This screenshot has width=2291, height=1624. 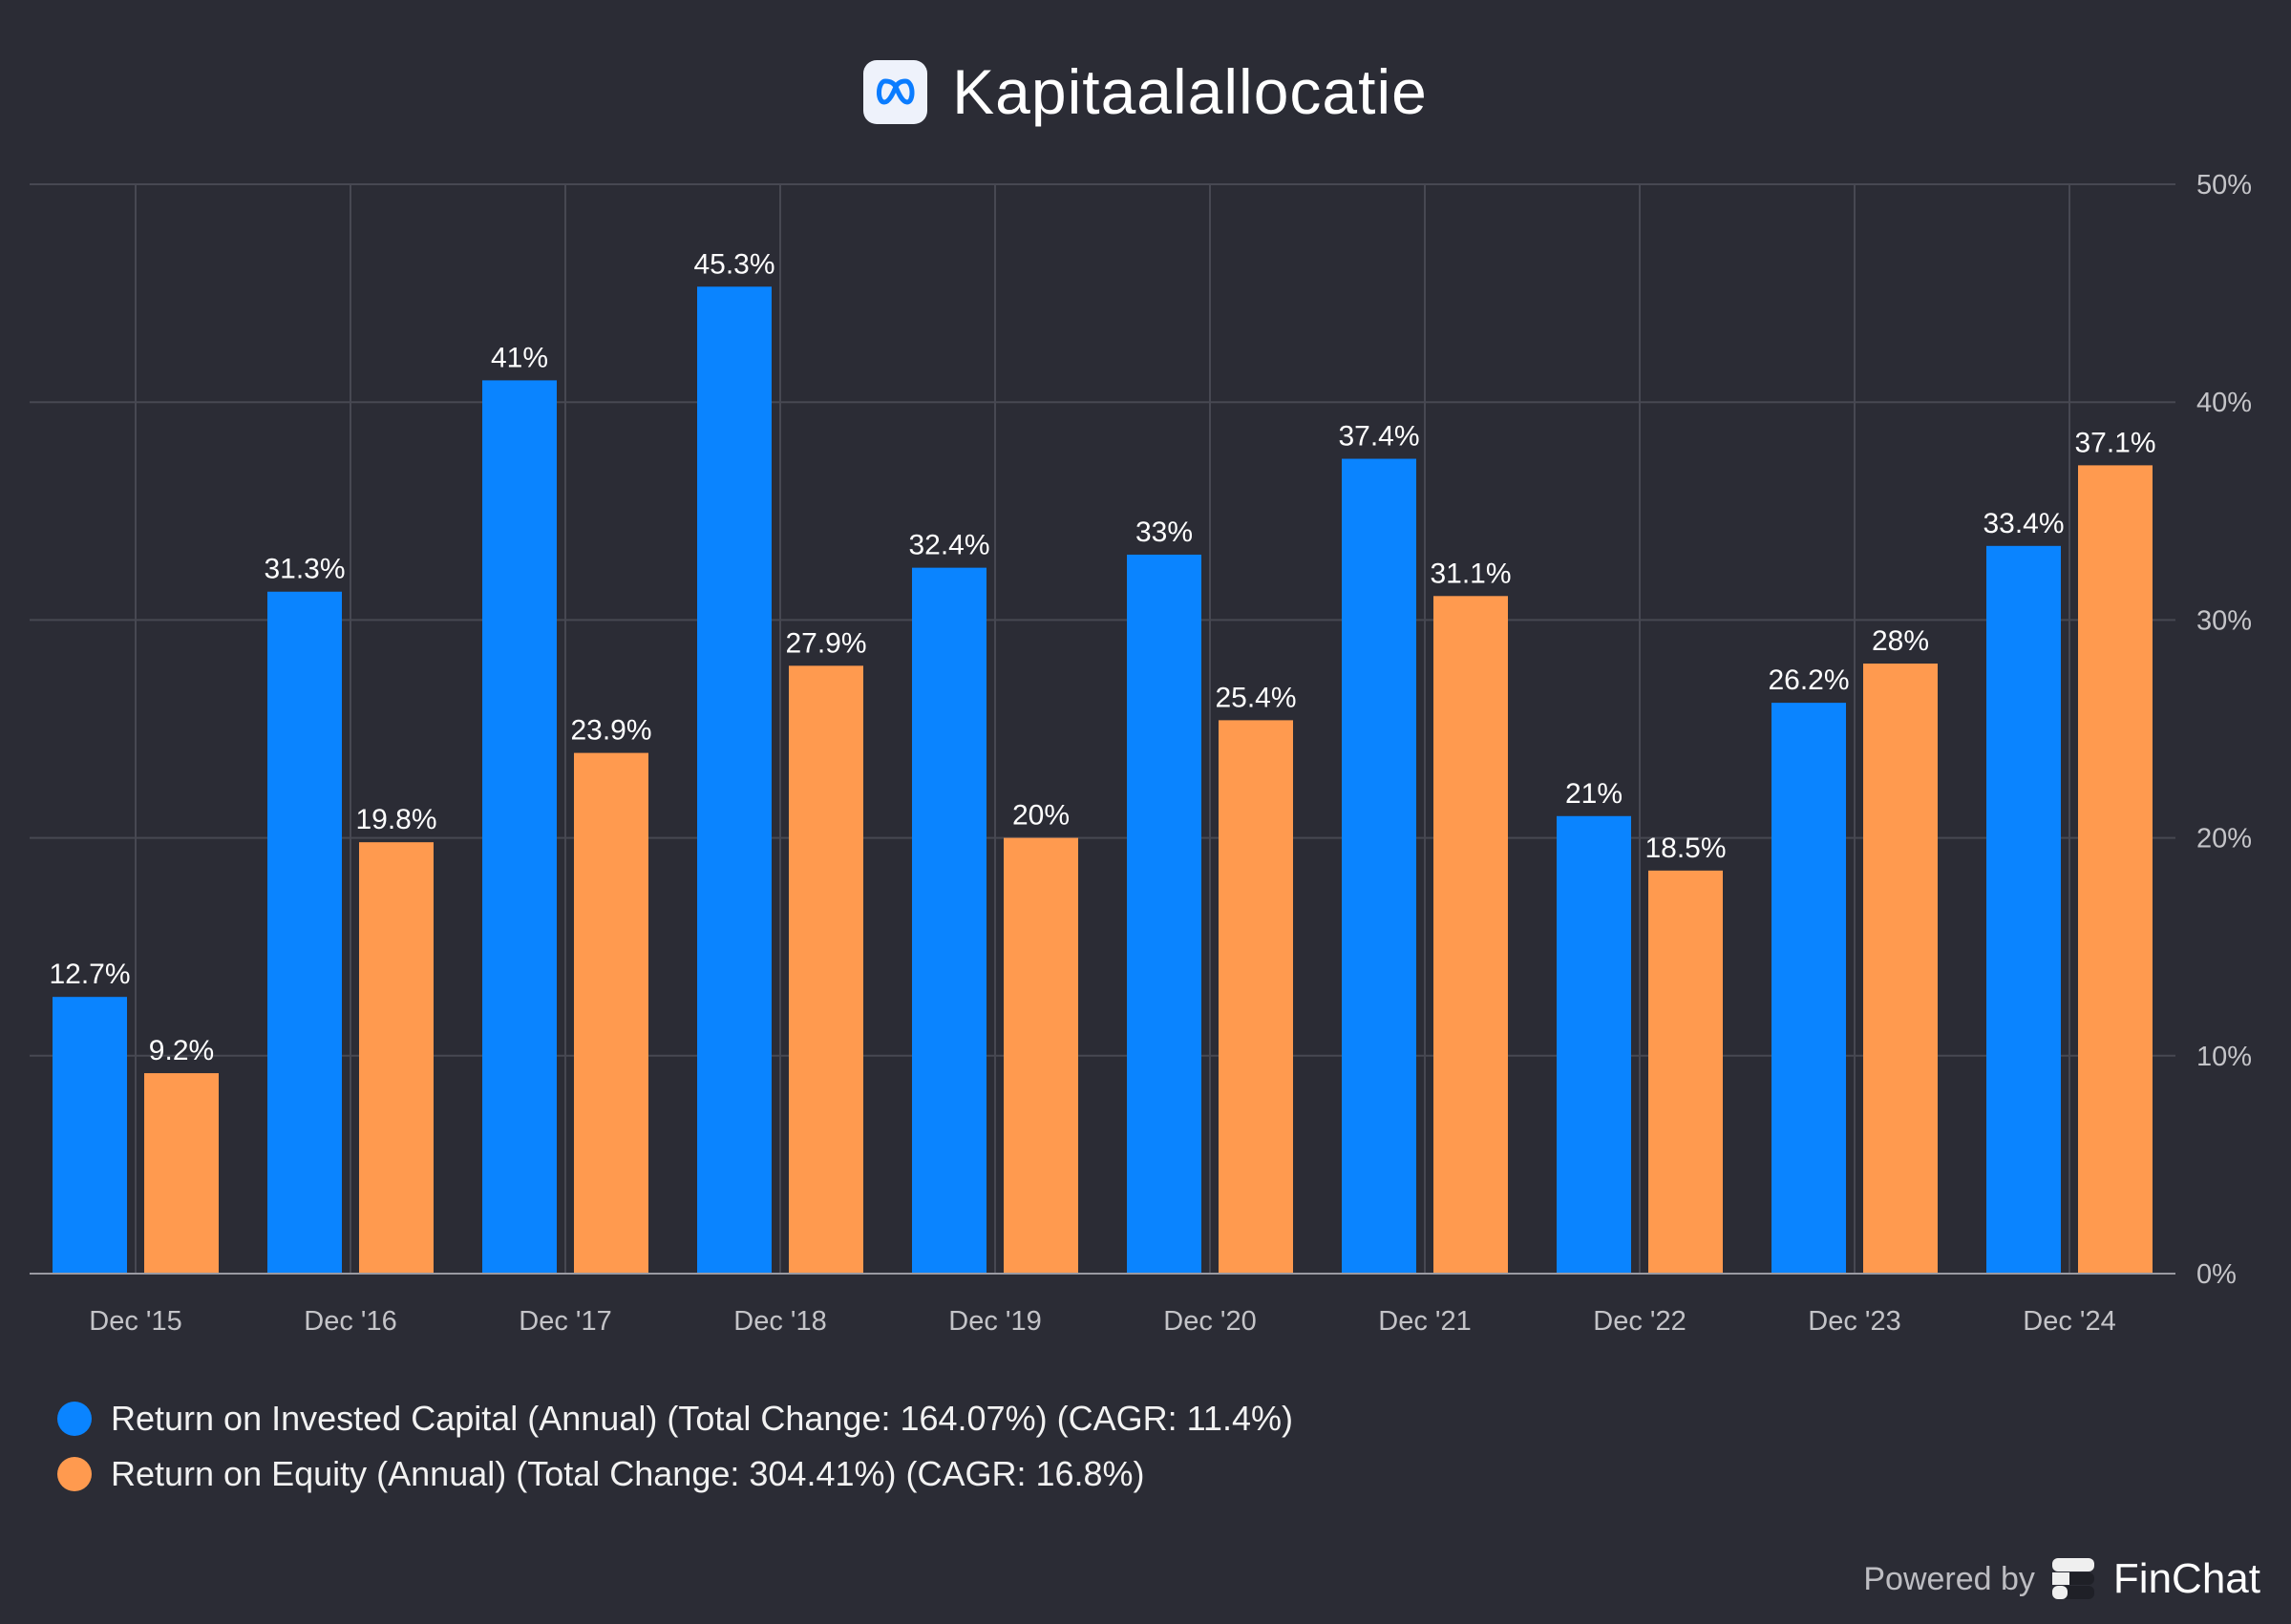 What do you see at coordinates (2114, 442) in the screenshot?
I see `data-label: 37.1%` at bounding box center [2114, 442].